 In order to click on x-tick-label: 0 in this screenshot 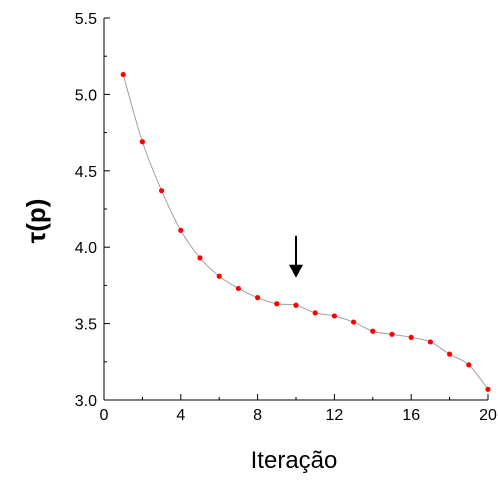, I will do `click(104, 415)`.